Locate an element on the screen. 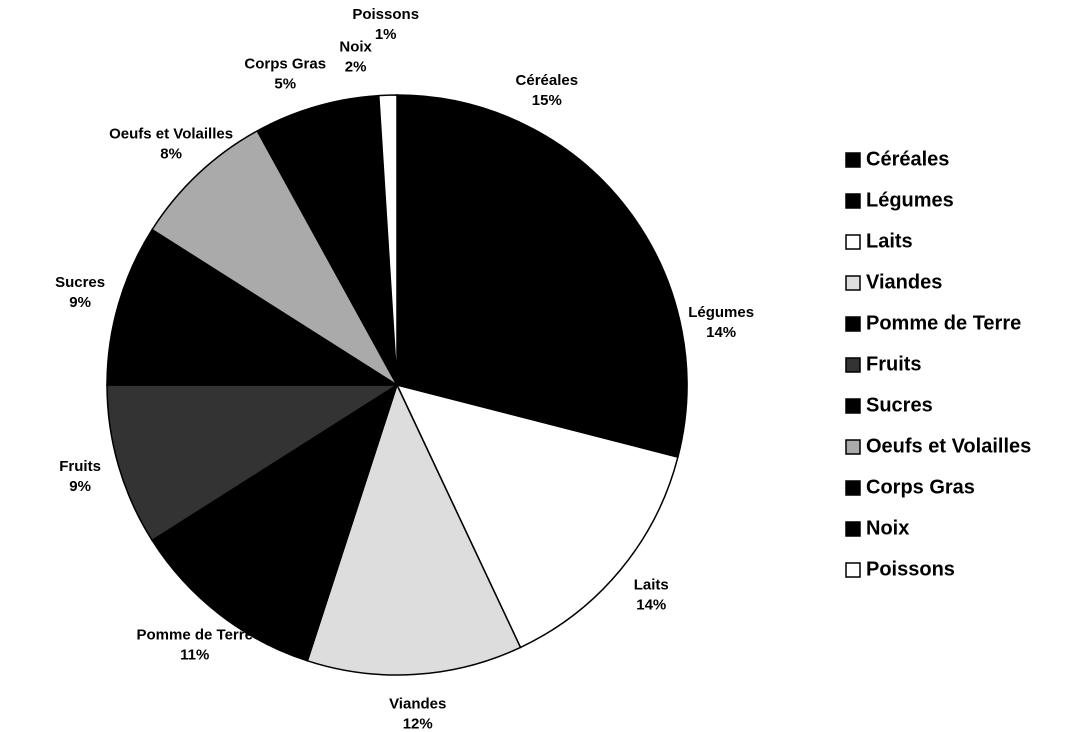 This screenshot has height=732, width=1076. slice-label: Pomme de Terre is located at coordinates (195, 635).